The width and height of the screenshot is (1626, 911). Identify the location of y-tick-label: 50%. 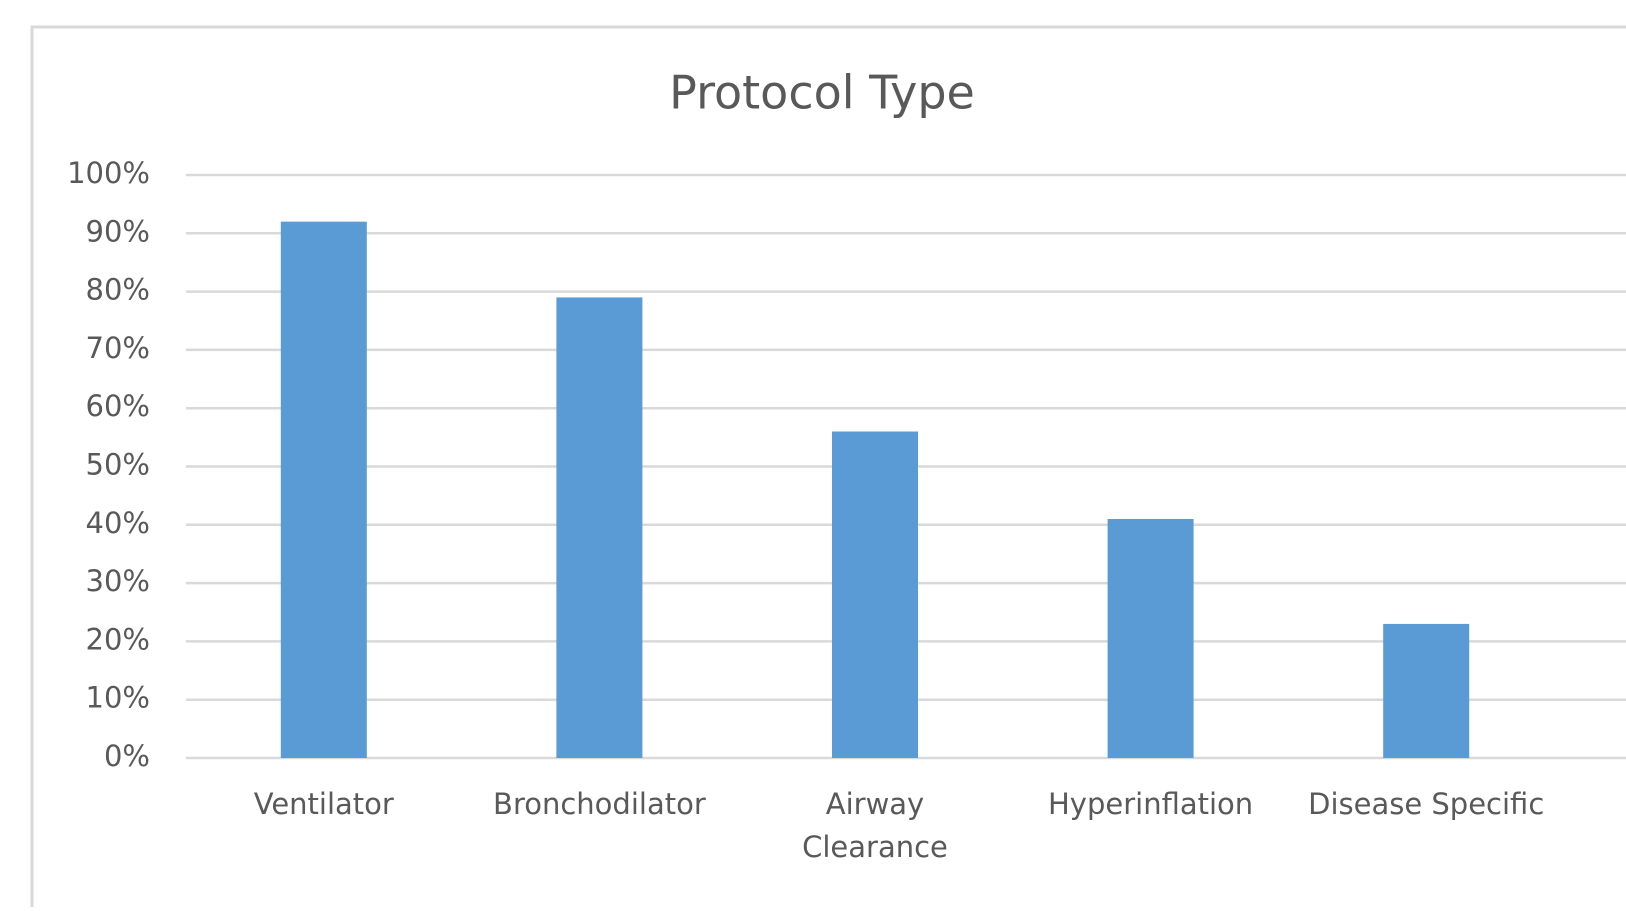
(118, 465).